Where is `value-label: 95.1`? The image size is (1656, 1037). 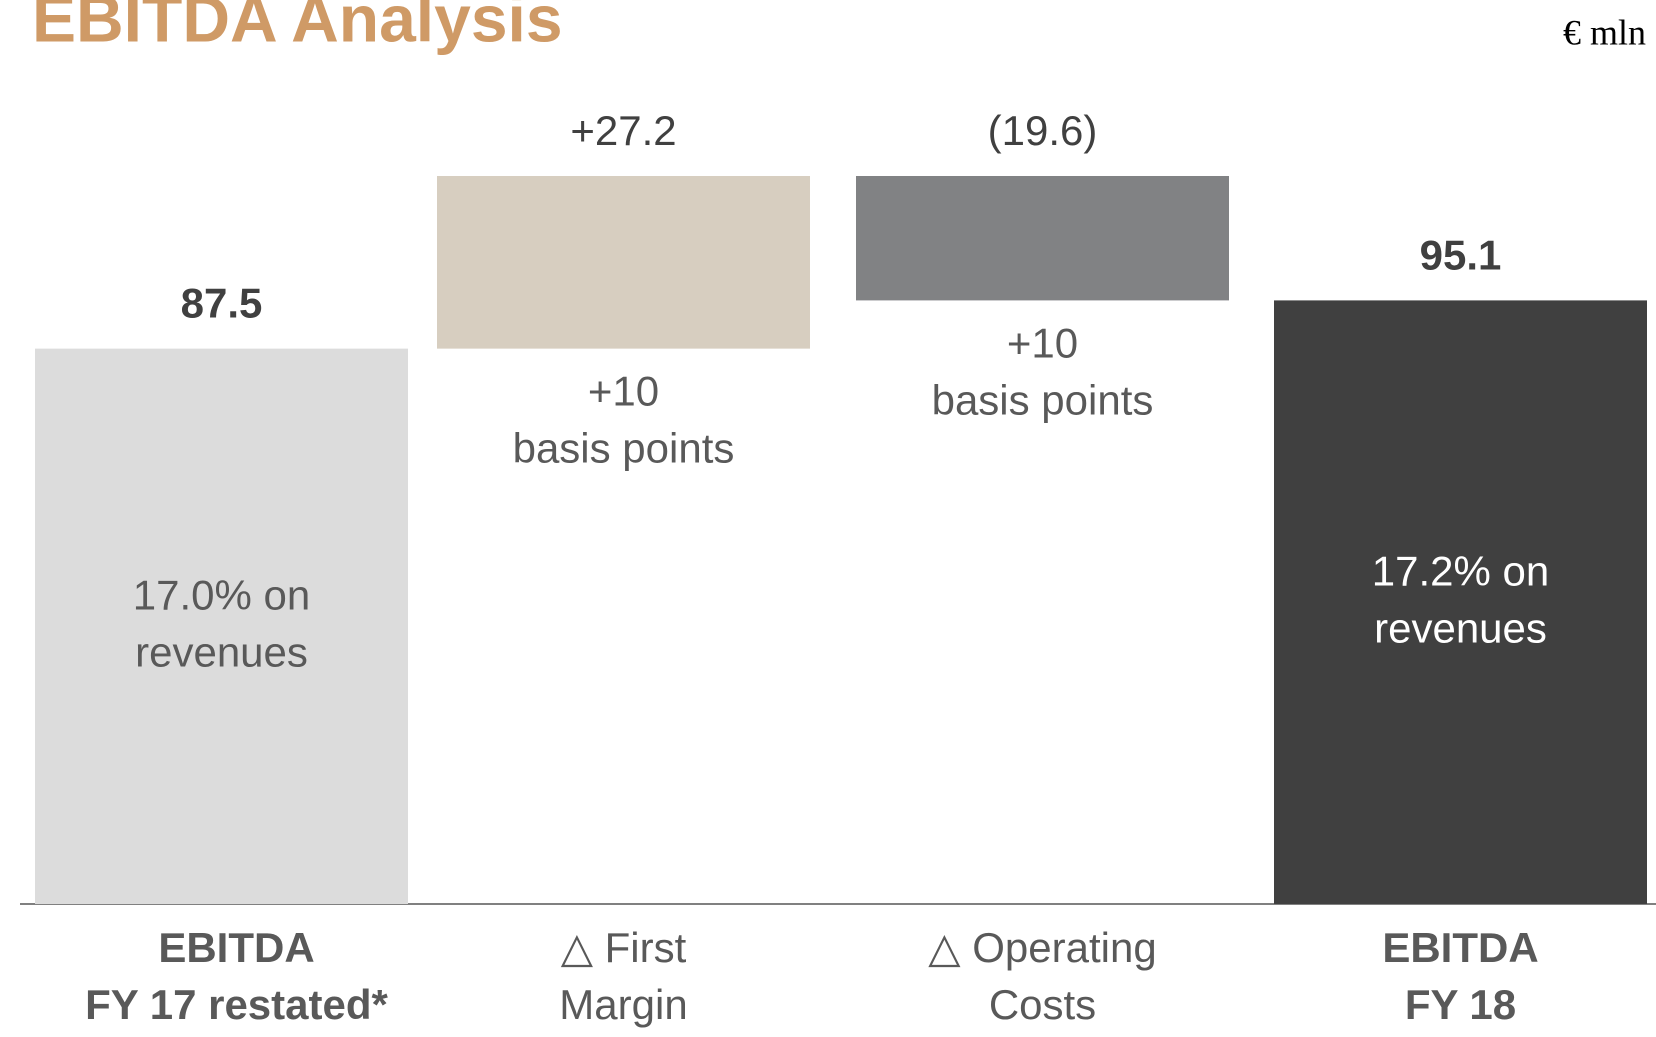 value-label: 95.1 is located at coordinates (1461, 254).